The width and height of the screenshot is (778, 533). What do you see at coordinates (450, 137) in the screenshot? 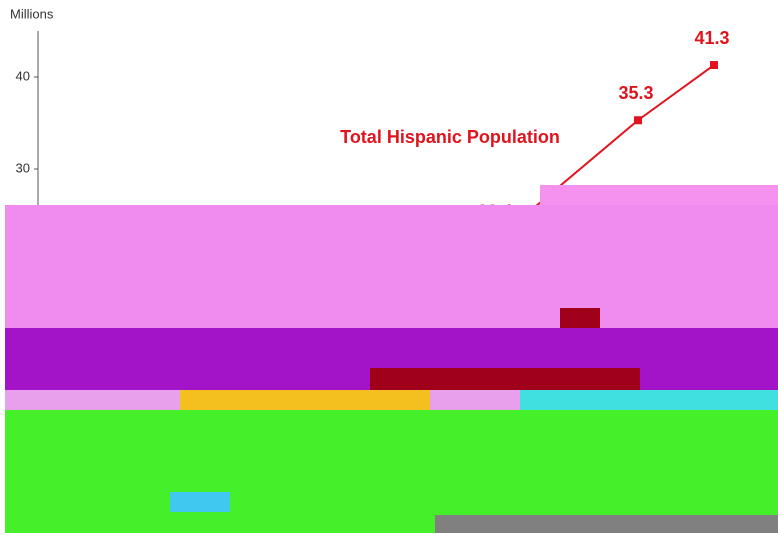
I see `series-label: Total Hispanic Population` at bounding box center [450, 137].